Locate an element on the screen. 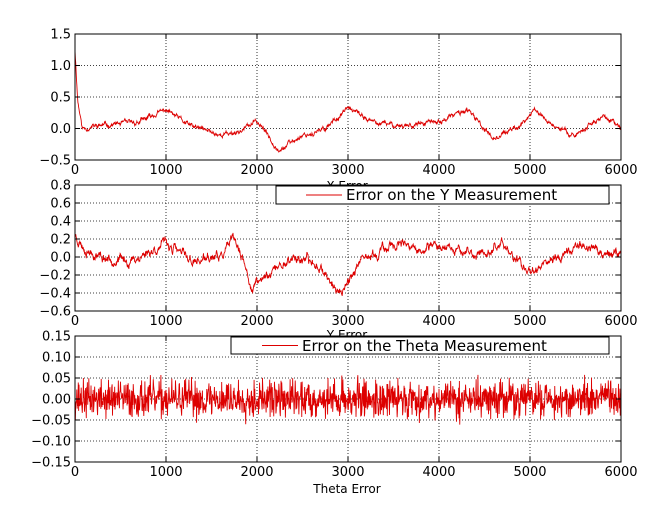 Image resolution: width=670 pixels, height=511 pixels. x-tick-label-y-error: 2000 is located at coordinates (256, 321).